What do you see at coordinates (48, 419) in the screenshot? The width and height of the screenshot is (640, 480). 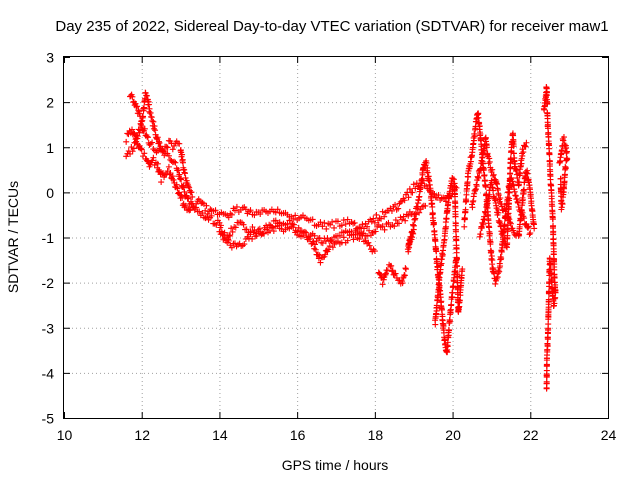 I see `y-tick-label: -5` at bounding box center [48, 419].